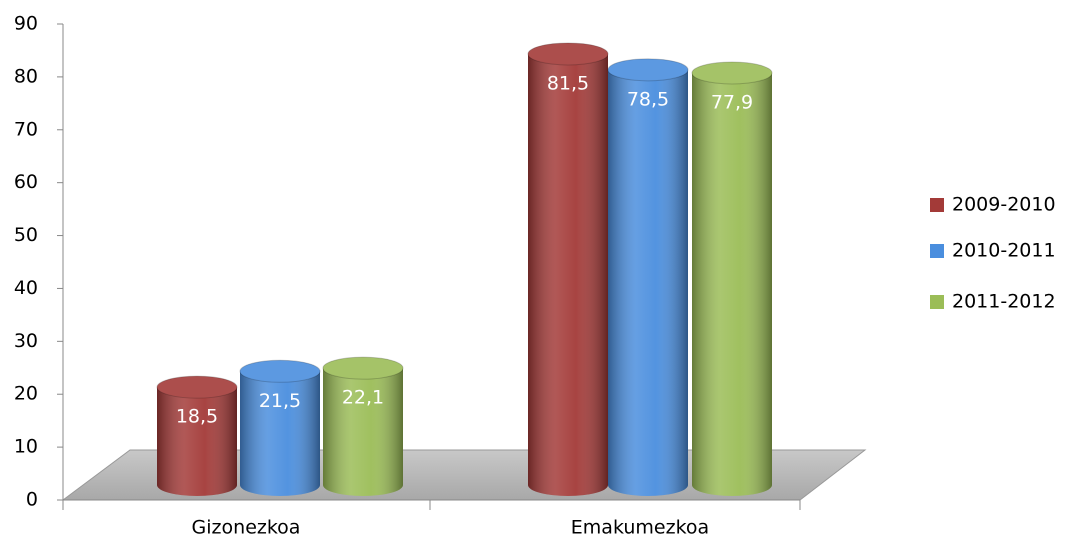 This screenshot has height=547, width=1067. Describe the element at coordinates (26, 341) in the screenshot. I see `y-tick-label: 30` at that location.